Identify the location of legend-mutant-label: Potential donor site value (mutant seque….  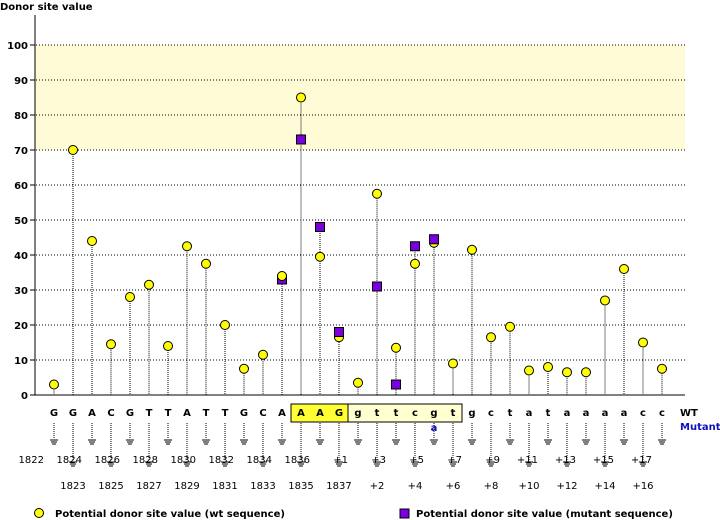
(544, 514).